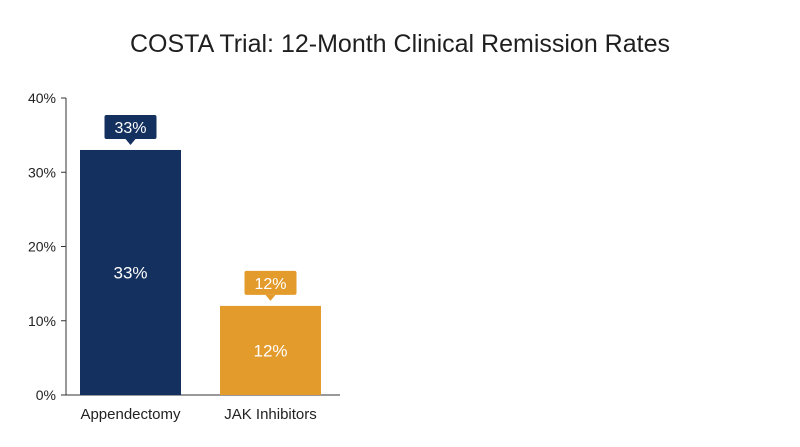 This screenshot has height=447, width=800. I want to click on y-tick-label: 0%, so click(46, 395).